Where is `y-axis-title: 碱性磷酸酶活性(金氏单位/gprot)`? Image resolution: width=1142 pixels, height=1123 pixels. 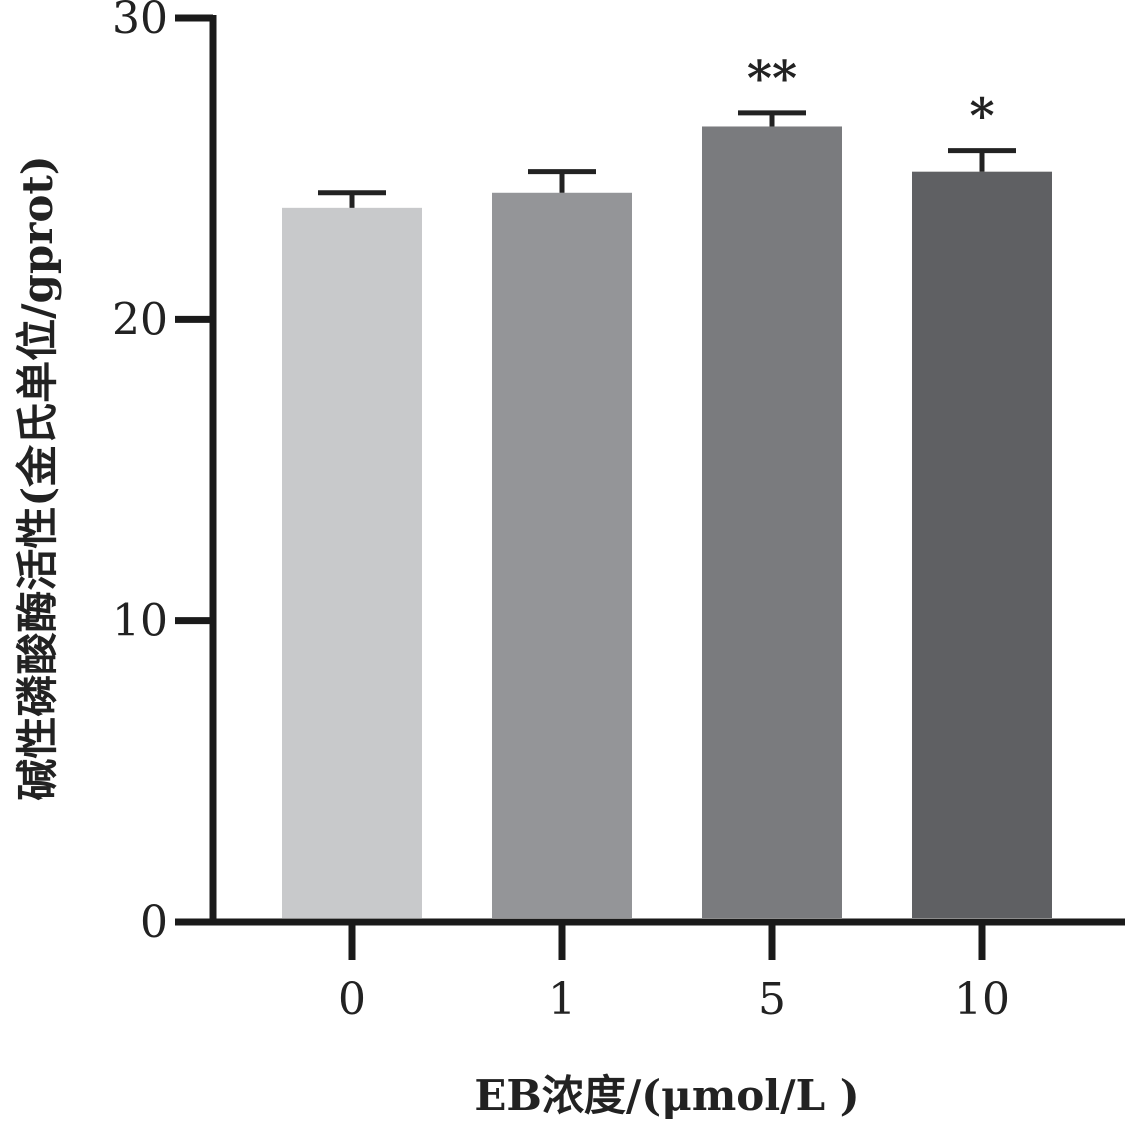 y-axis-title: 碱性磷酸酶活性(金氏单位/gprot) is located at coordinates (37, 477).